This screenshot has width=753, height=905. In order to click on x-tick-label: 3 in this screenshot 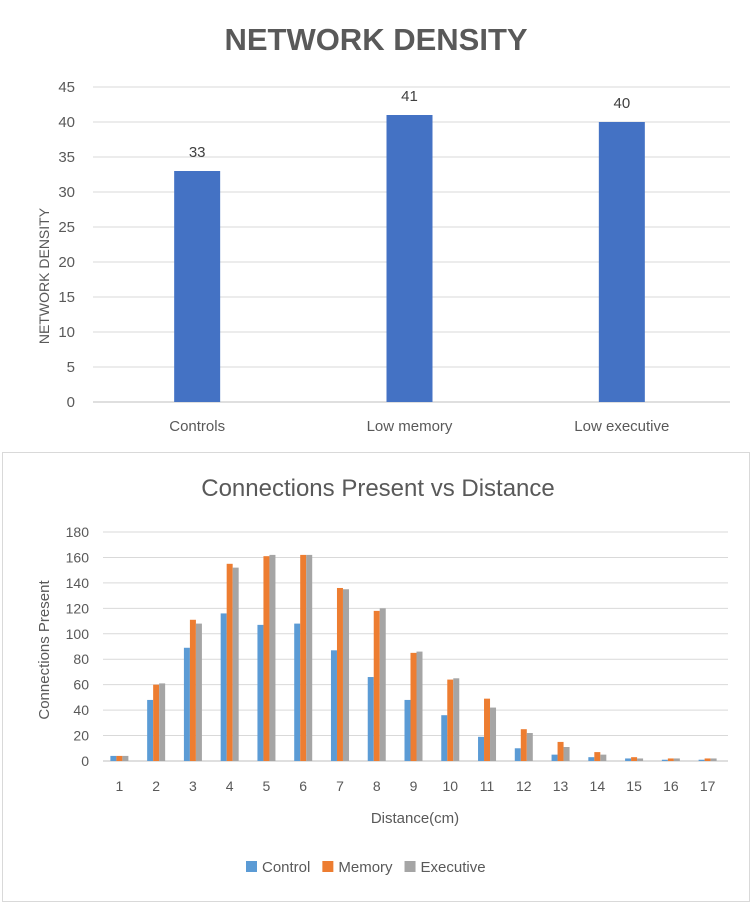, I will do `click(193, 786)`.